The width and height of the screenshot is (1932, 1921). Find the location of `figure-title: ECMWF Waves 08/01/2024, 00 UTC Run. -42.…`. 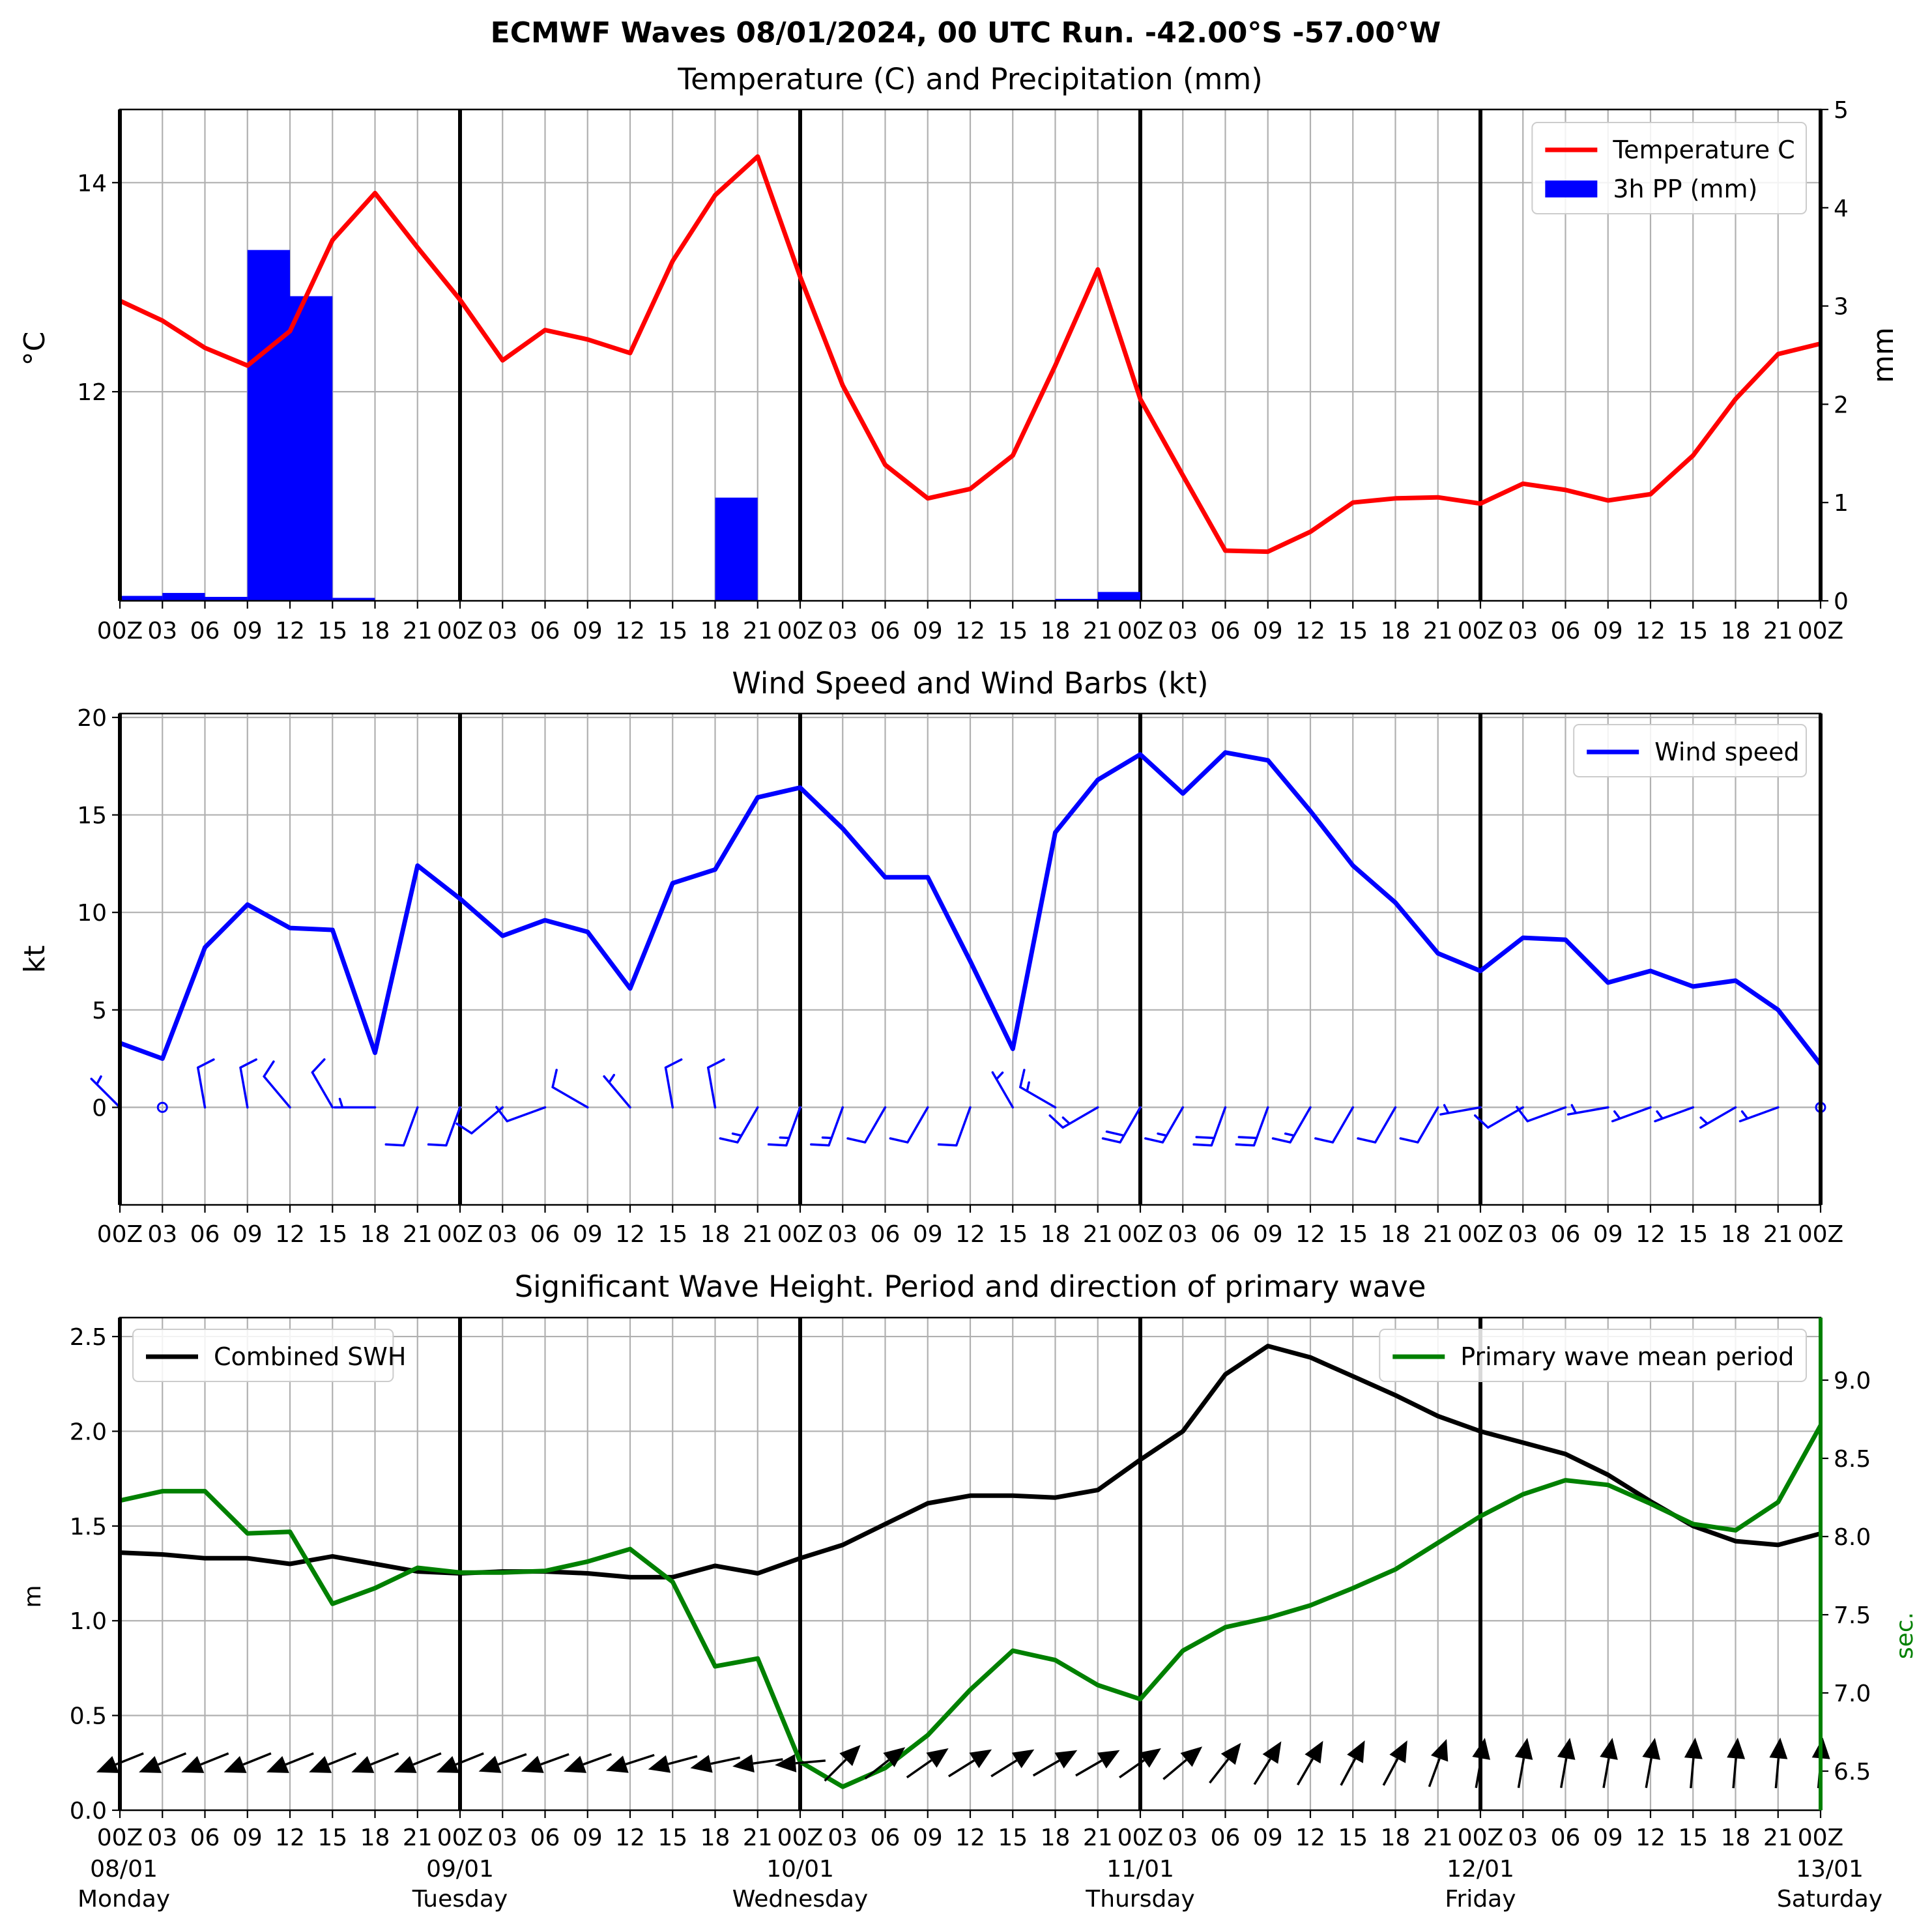

figure-title: ECMWF Waves 08/01/2024, 00 UTC Run. -42.… is located at coordinates (966, 33).